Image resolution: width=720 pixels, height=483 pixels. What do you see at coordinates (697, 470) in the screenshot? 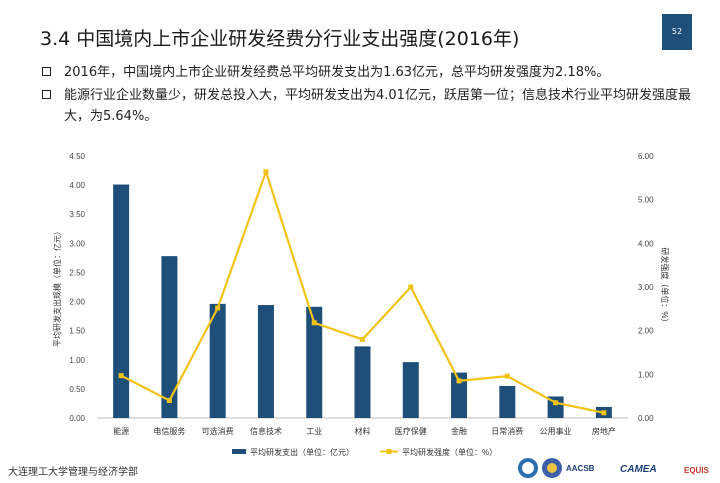
I see `equis-logo: EQUIS` at bounding box center [697, 470].